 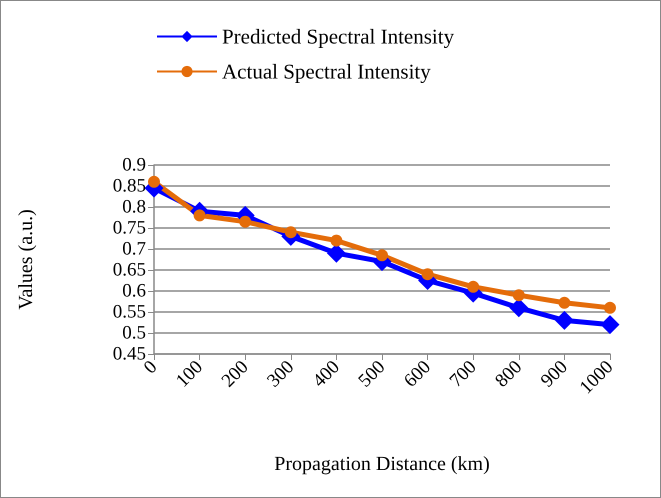 What do you see at coordinates (280, 374) in the screenshot?
I see `x-tick-label: 300` at bounding box center [280, 374].